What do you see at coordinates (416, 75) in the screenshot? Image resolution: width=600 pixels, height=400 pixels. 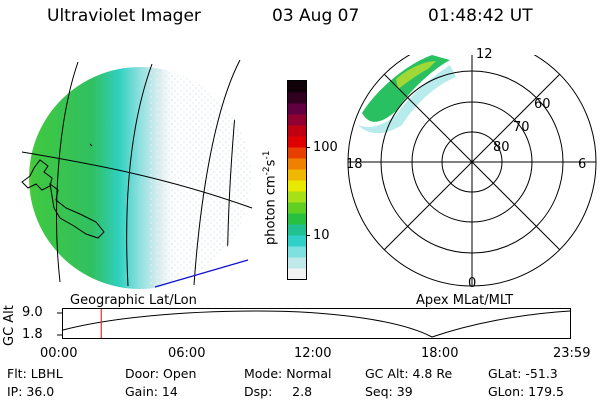 I see `aurora-arc-core` at bounding box center [416, 75].